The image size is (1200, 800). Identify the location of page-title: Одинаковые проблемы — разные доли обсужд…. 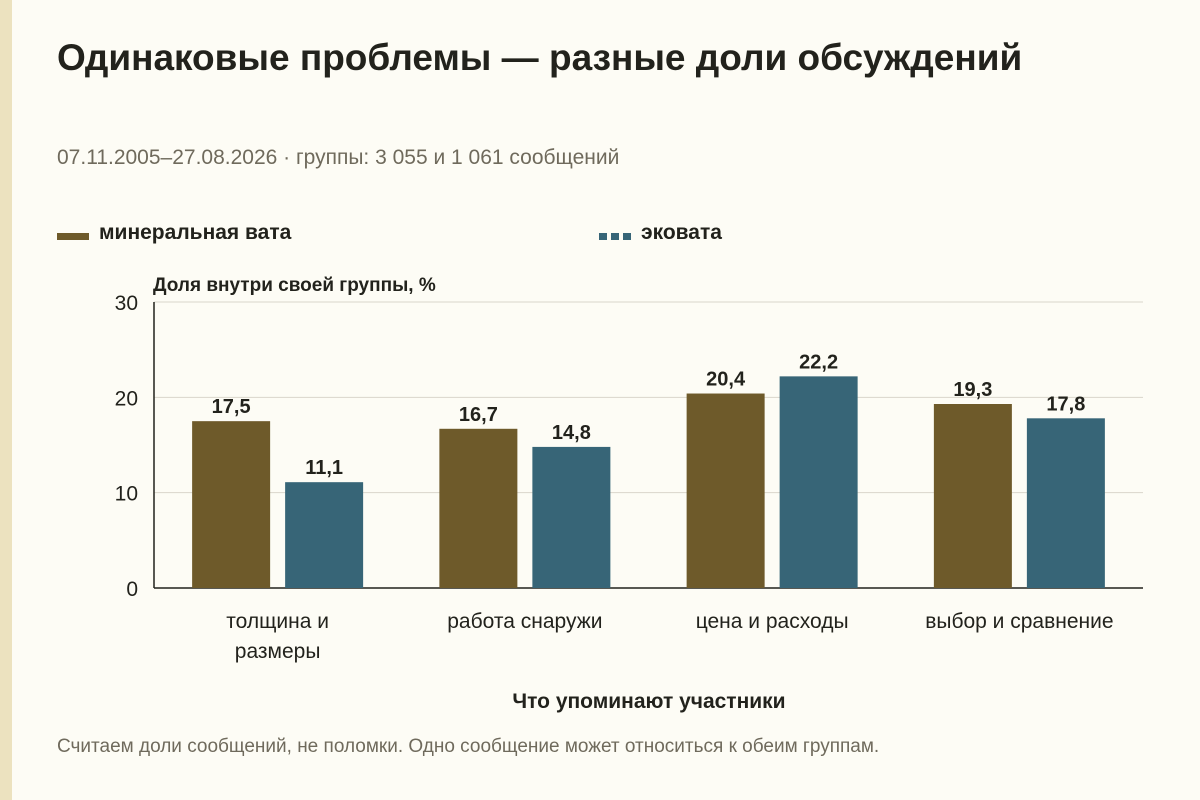
(540, 57).